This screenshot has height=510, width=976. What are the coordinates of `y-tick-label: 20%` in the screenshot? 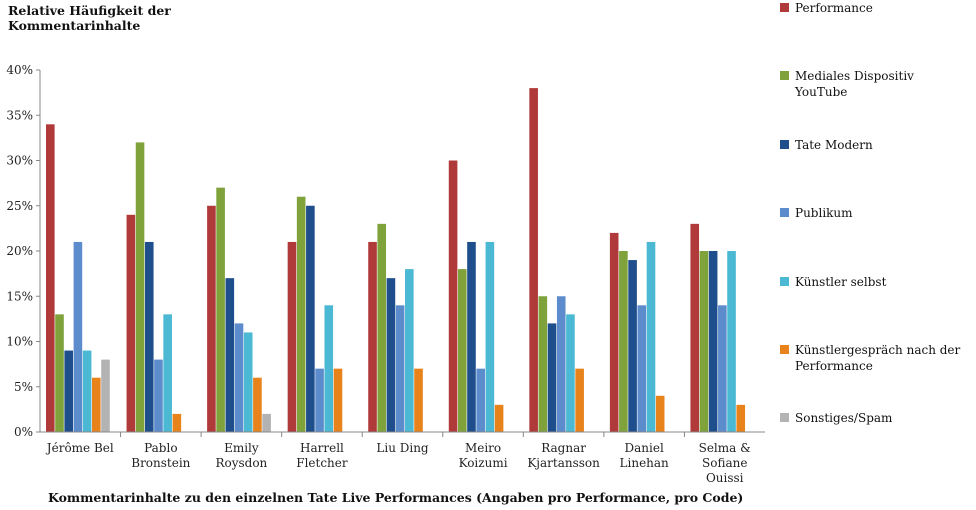 It's located at (19, 251).